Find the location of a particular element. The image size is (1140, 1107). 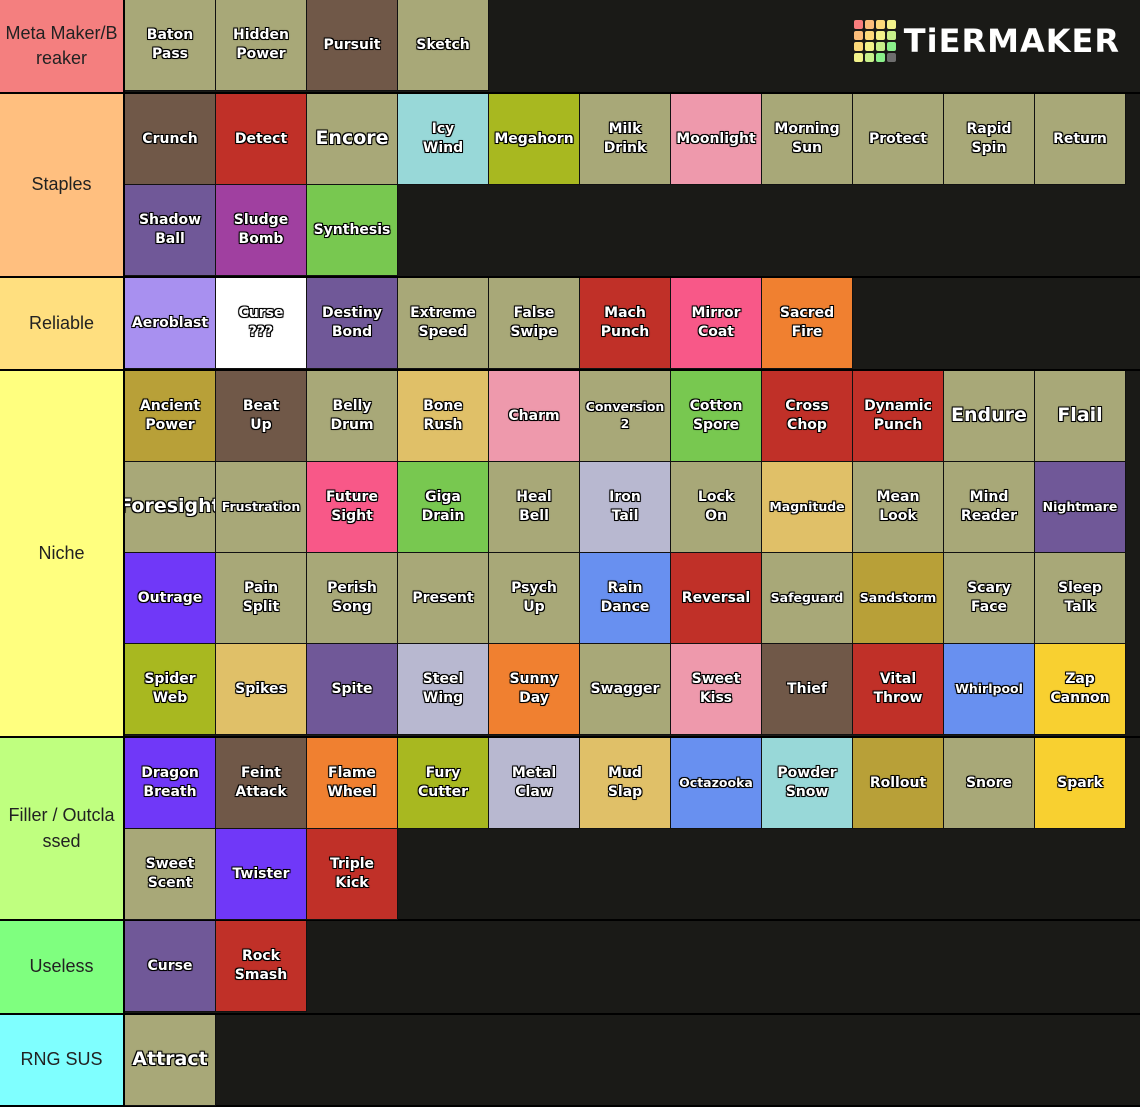

move-tile: Sludge Bomb is located at coordinates (261, 230).